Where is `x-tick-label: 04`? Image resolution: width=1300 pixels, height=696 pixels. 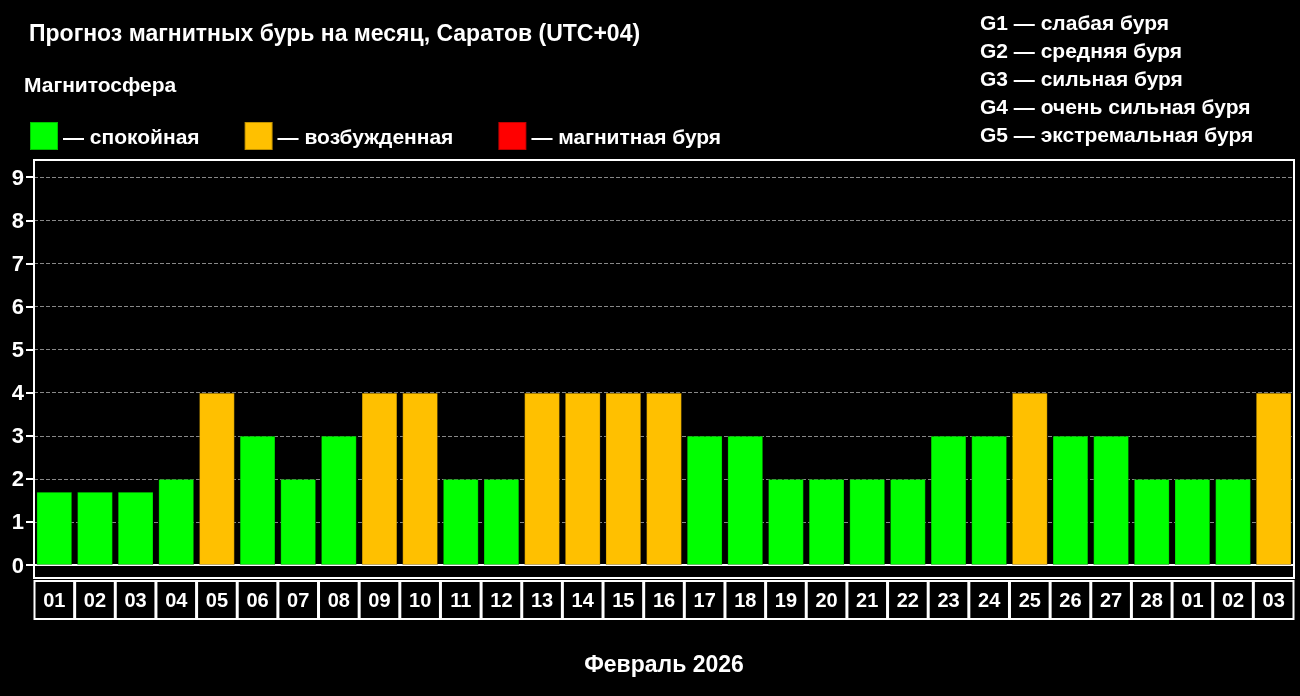 x-tick-label: 04 is located at coordinates (177, 600).